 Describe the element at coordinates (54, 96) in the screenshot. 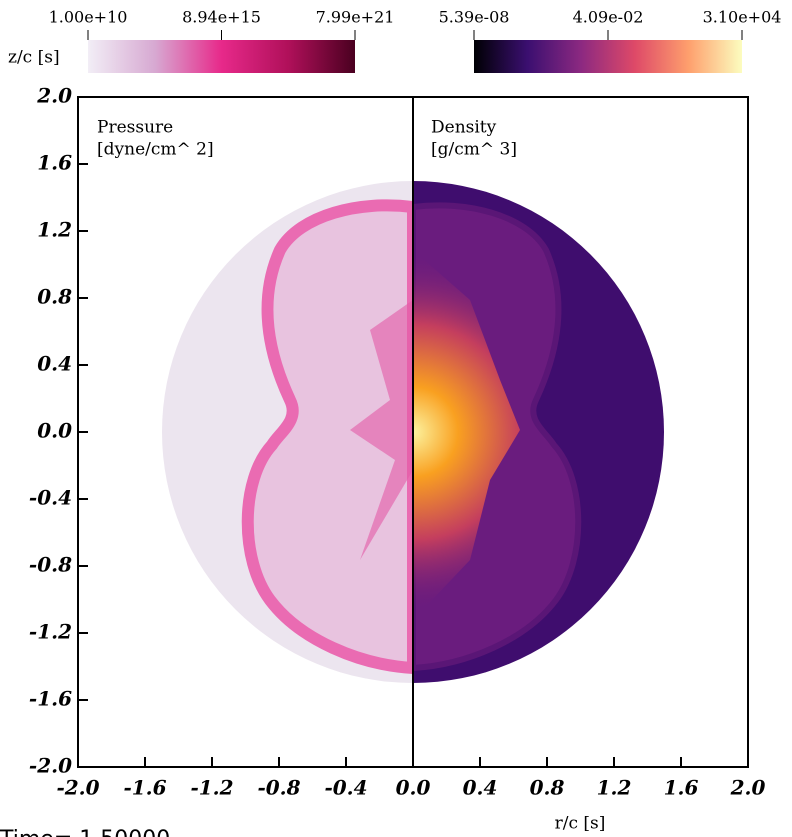

I see `y-tick-label: 2.0` at that location.